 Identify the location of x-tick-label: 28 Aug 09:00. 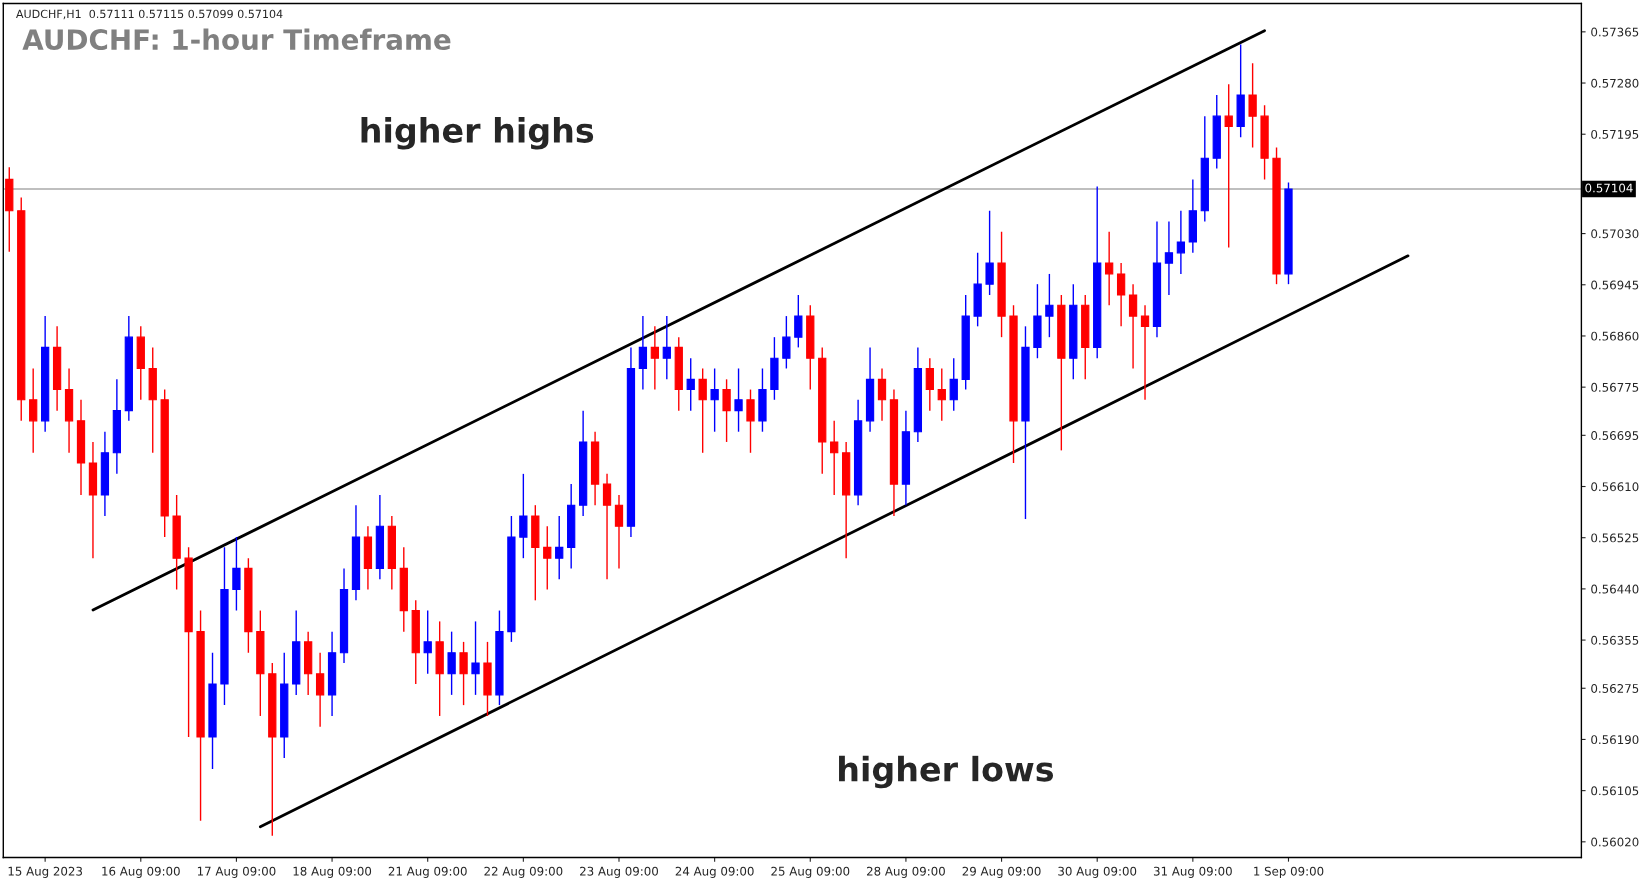
(905, 872).